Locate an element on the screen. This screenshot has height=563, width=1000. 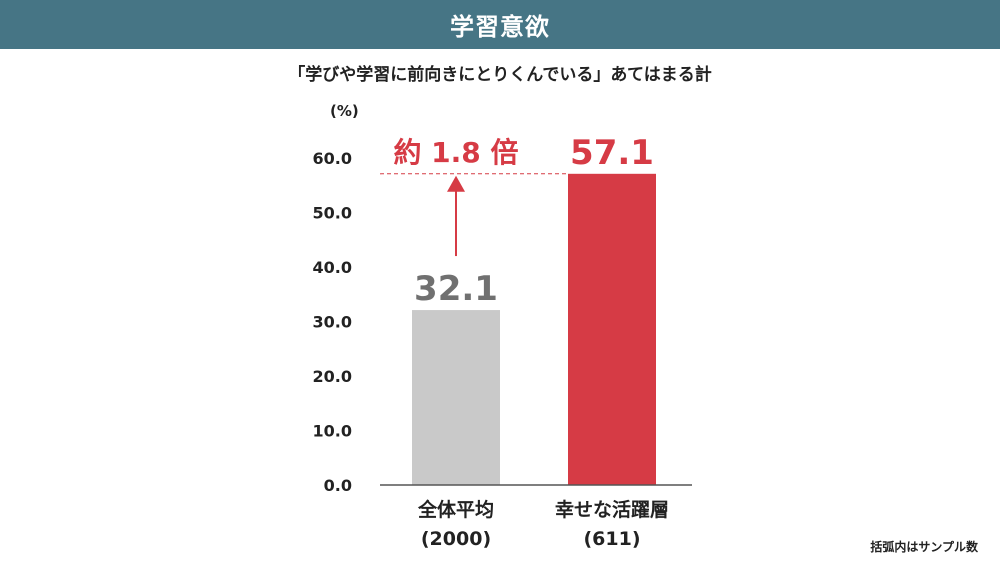
header-bar: 学習意欲 is located at coordinates (500, 24).